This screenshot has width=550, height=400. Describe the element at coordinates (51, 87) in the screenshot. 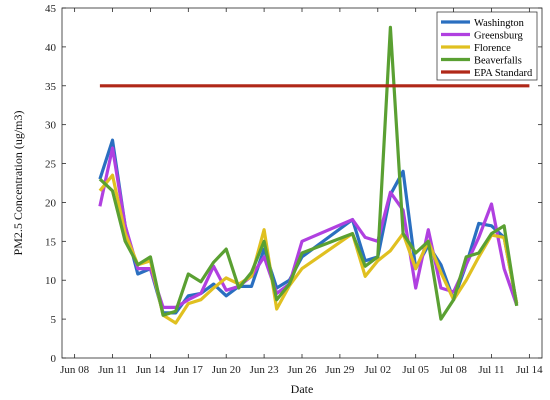

I see `y-tick-label: 35` at that location.